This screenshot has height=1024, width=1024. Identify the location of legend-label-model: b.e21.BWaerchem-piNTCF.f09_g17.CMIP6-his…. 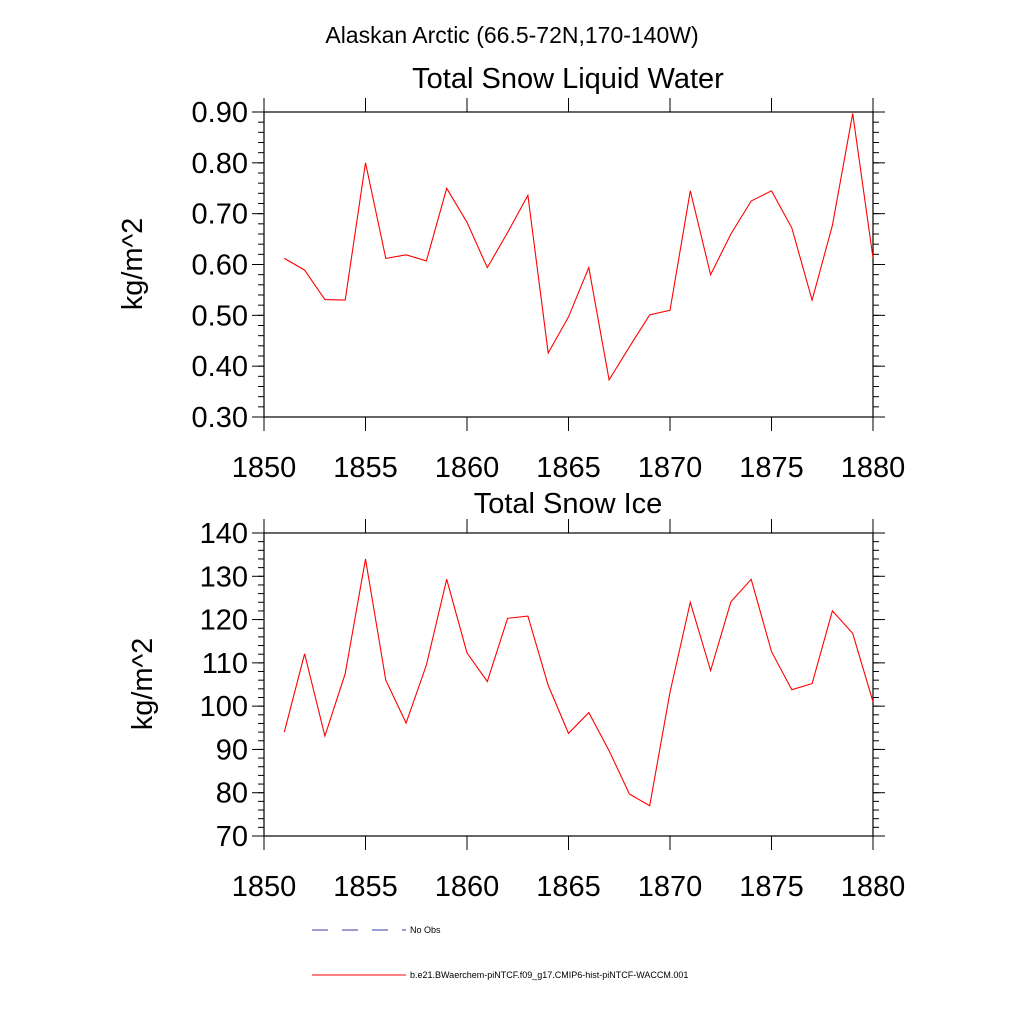
(549, 975).